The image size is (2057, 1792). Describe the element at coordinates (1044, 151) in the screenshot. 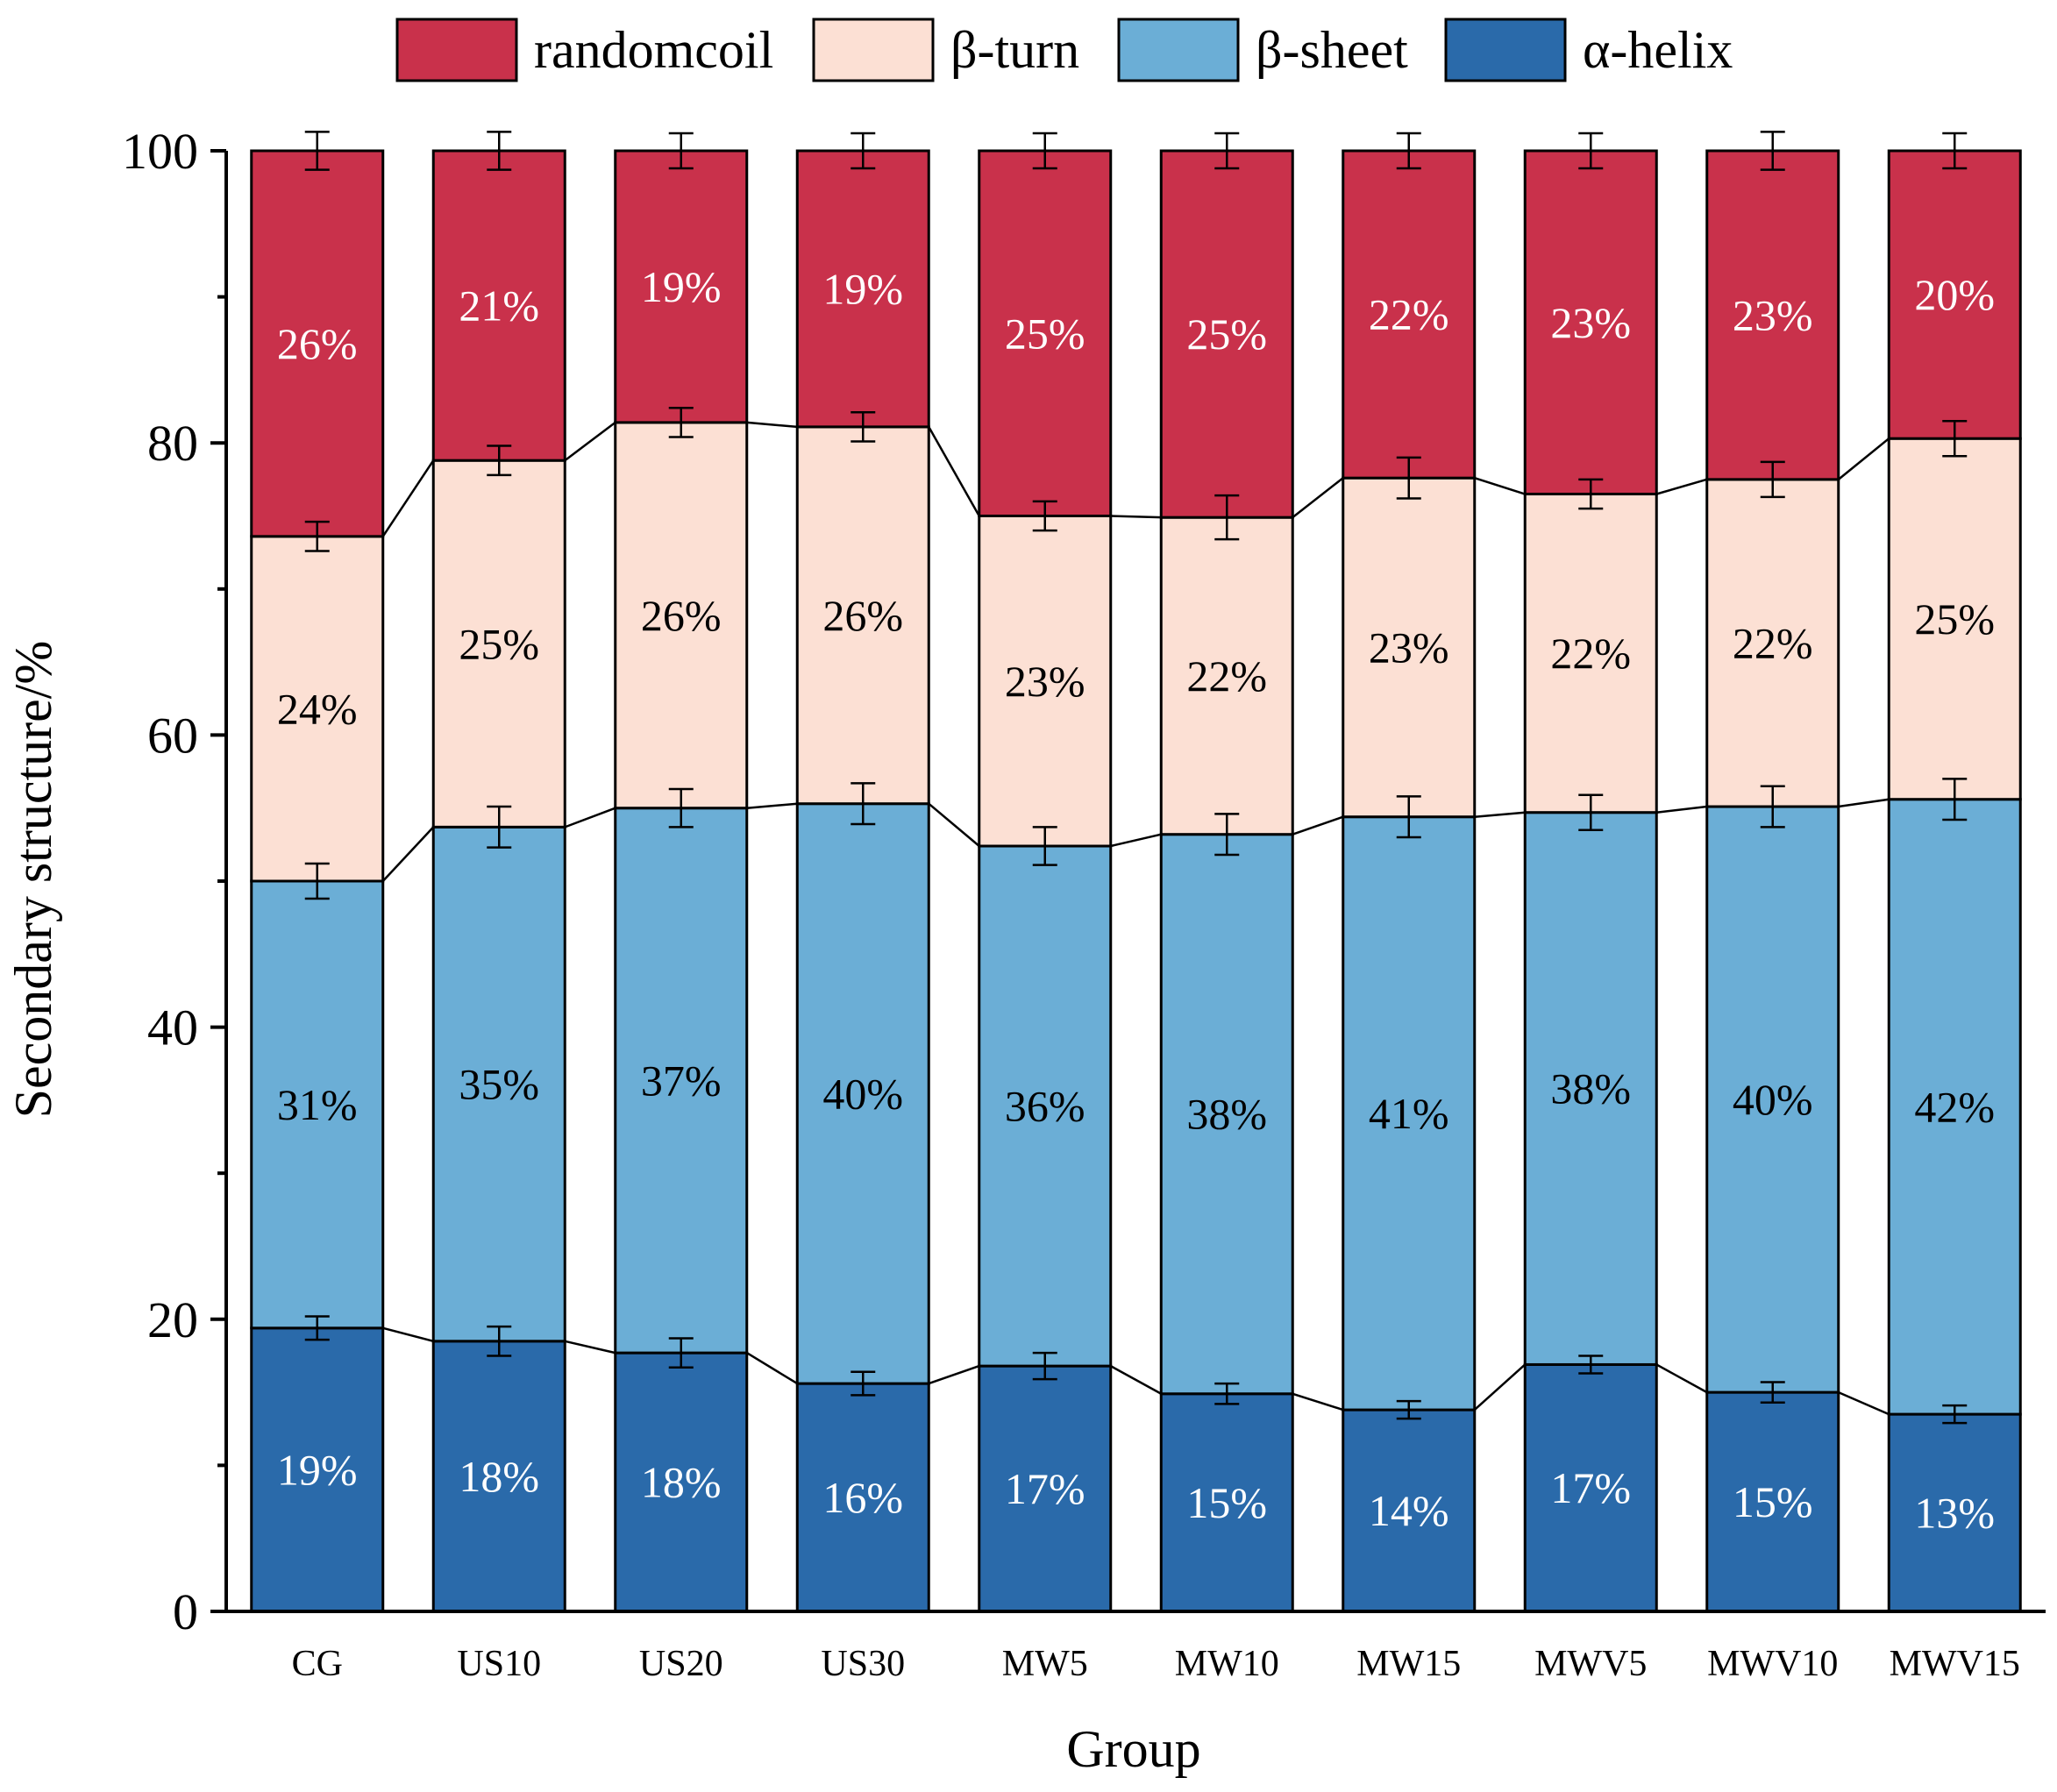

I see `error-bar-randomcoil-mw5` at that location.